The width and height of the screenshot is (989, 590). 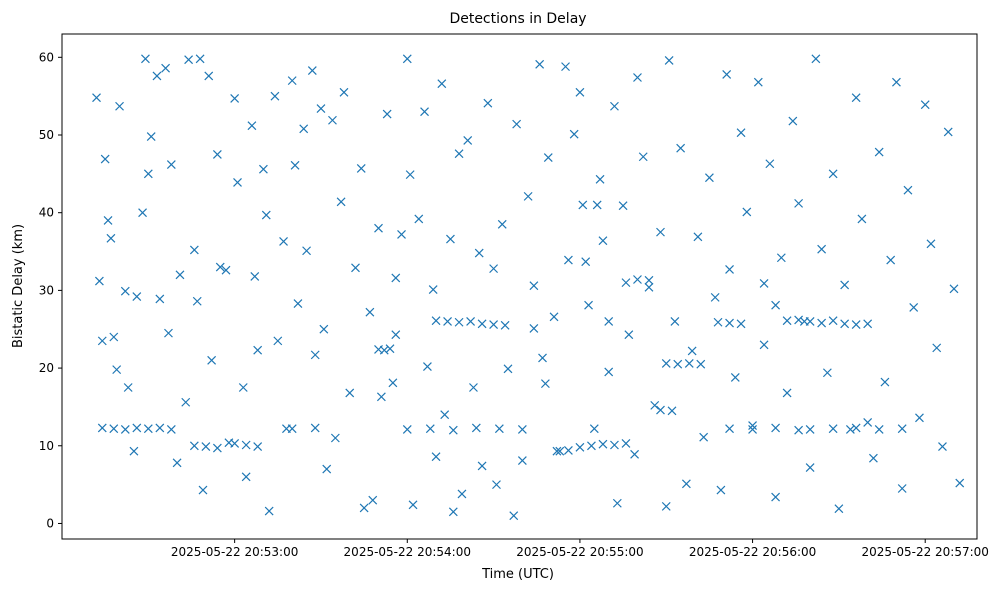 What do you see at coordinates (46, 368) in the screenshot?
I see `y-tick-label: 20` at bounding box center [46, 368].